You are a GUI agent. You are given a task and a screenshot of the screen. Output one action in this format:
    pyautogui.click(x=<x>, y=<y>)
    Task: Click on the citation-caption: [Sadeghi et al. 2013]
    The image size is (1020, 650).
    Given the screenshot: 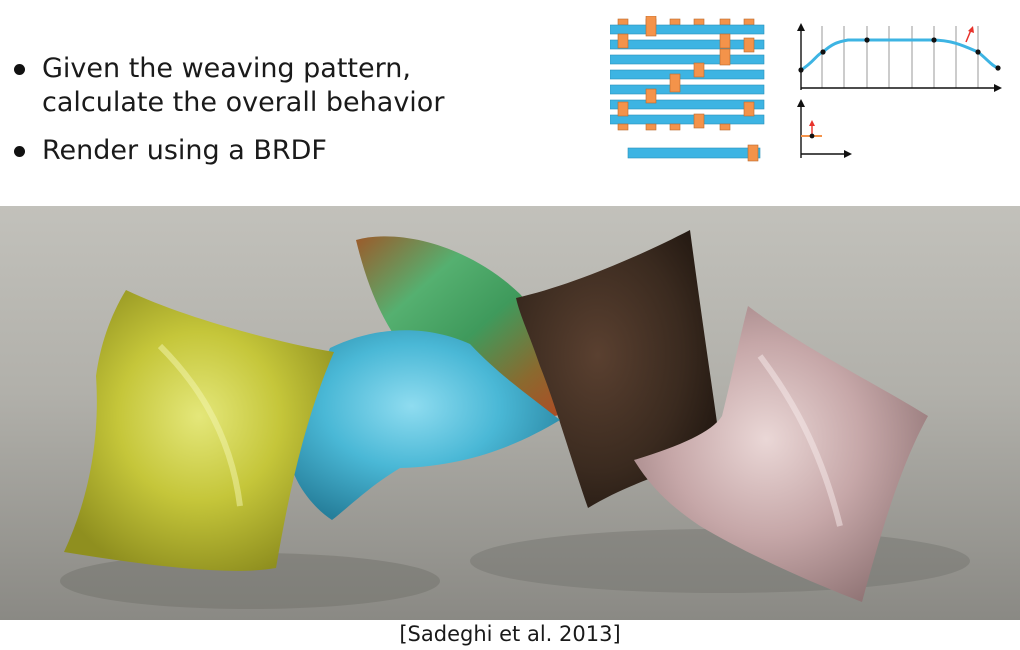 What is the action you would take?
    pyautogui.click(x=510, y=634)
    